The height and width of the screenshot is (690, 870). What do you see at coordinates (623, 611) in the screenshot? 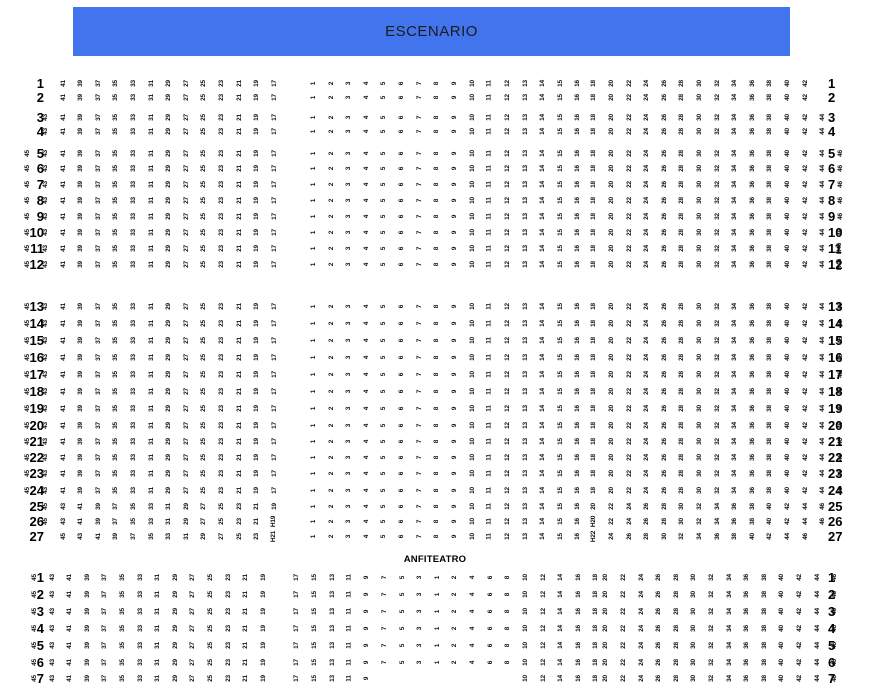
I see `seat: 22` at bounding box center [623, 611].